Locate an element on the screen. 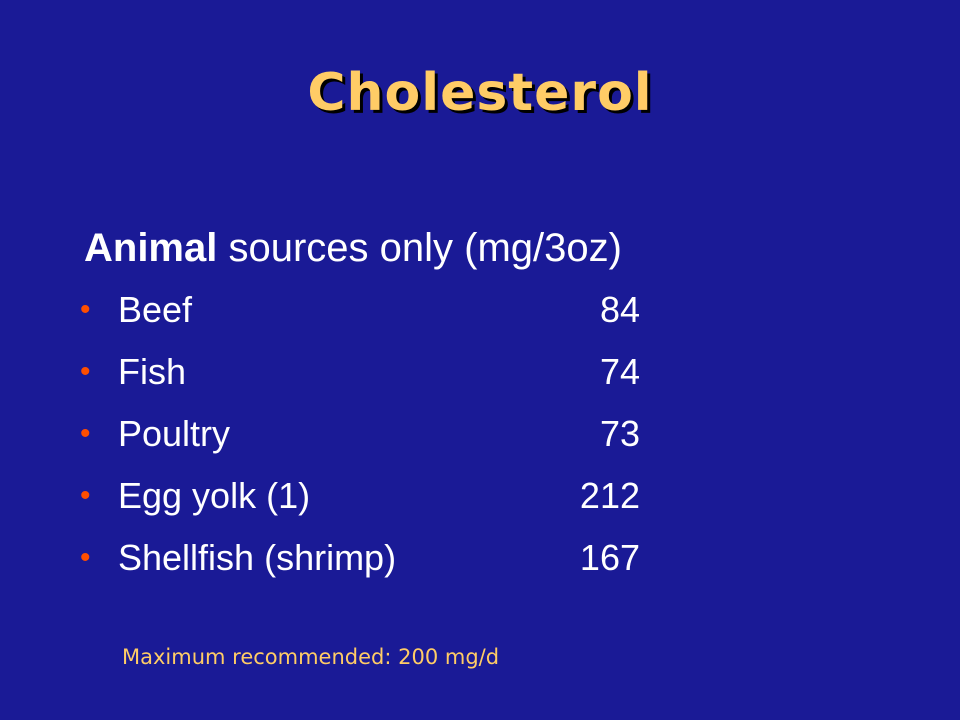 Image resolution: width=960 pixels, height=720 pixels. item-label: Shellfish (shrimp) is located at coordinates (257, 557).